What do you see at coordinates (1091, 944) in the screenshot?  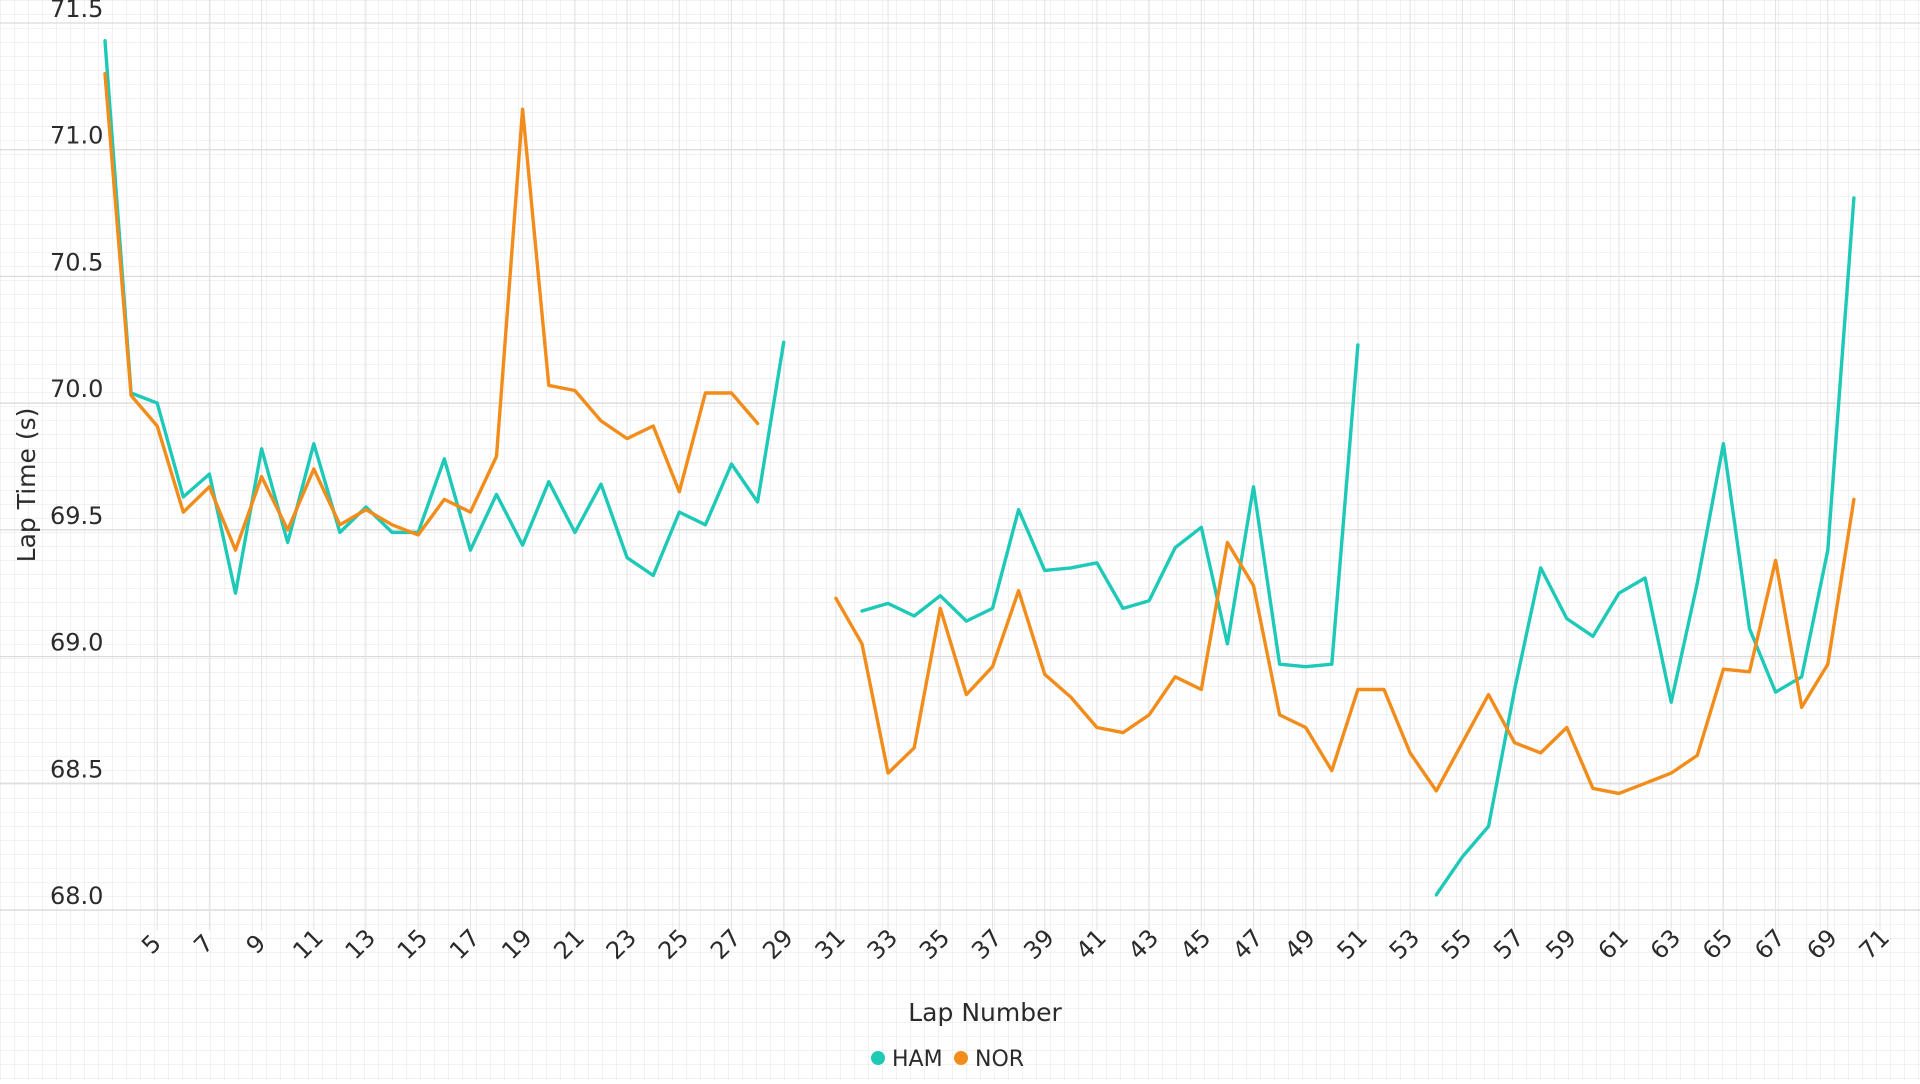 I see `x-tick-label: 41` at bounding box center [1091, 944].